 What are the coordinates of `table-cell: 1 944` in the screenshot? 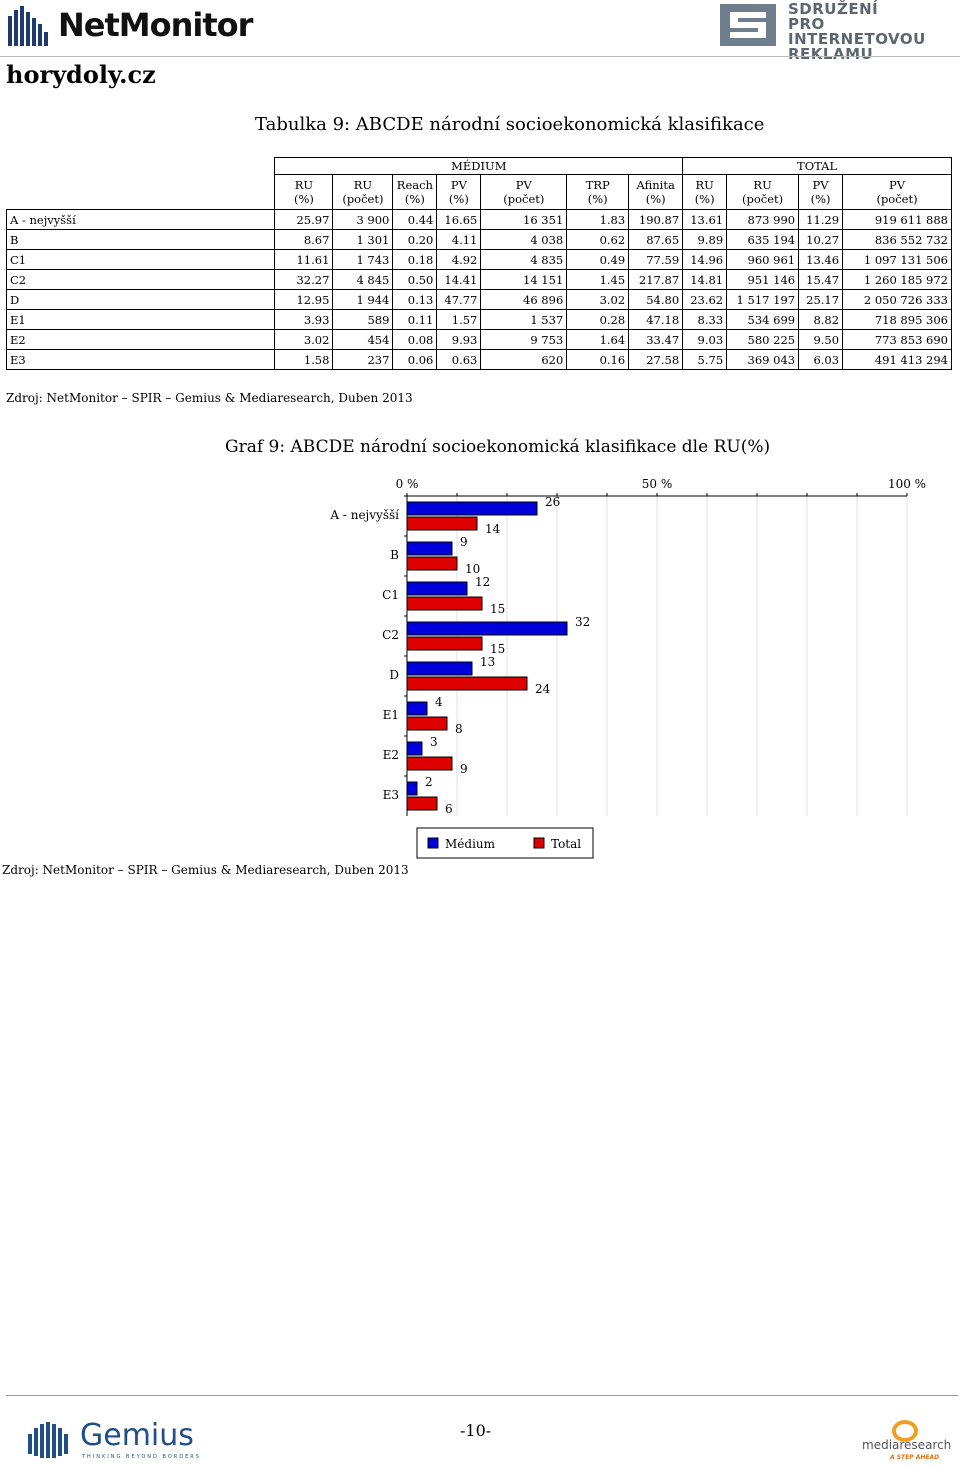 It's located at (363, 299).